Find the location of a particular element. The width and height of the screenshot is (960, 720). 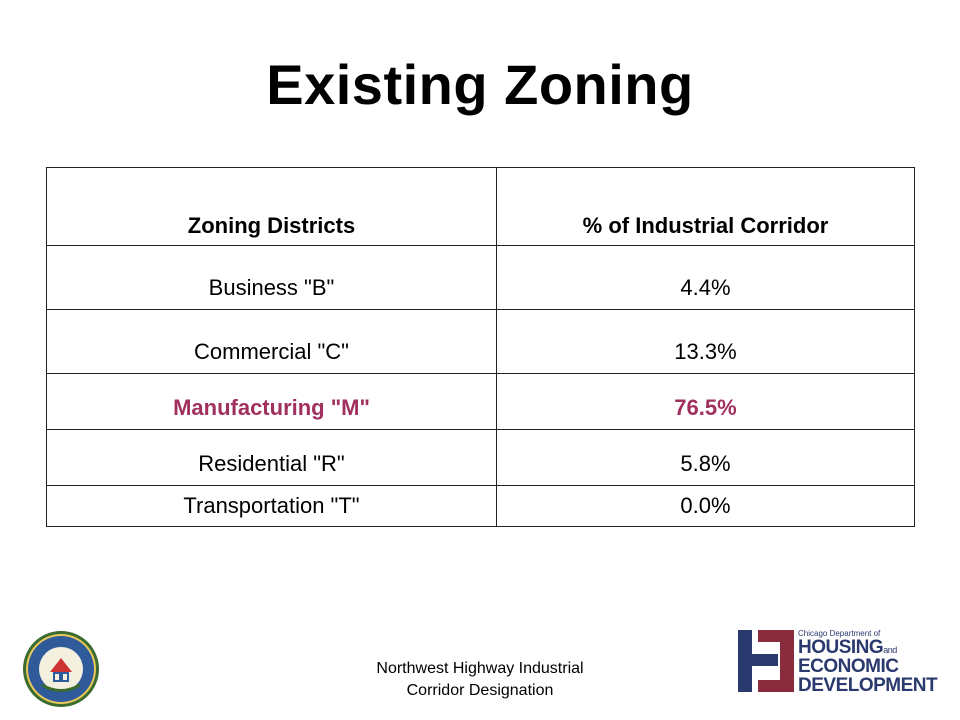

percent-cell: 76.5% is located at coordinates (705, 401).